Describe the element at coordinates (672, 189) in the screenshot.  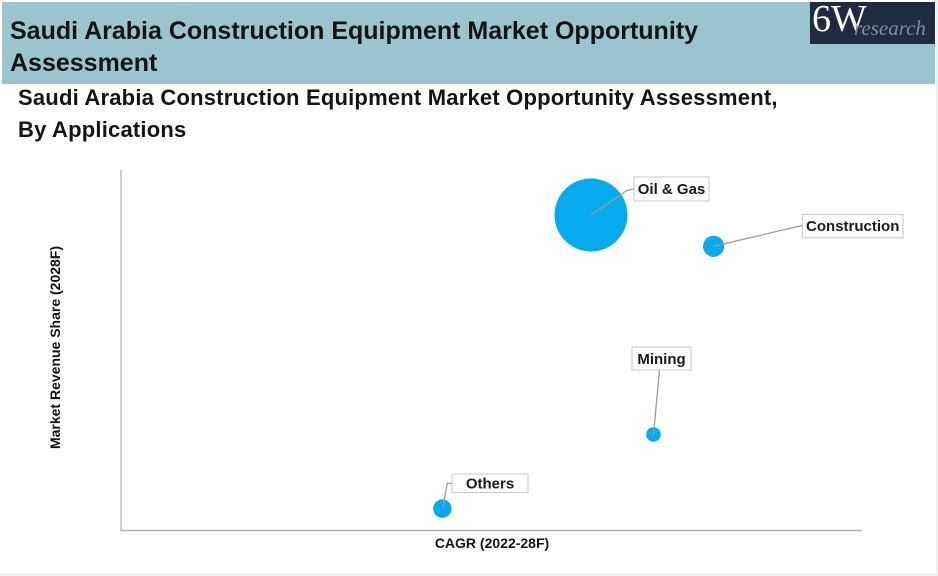
I see `svg-text: Oil & Gas` at that location.